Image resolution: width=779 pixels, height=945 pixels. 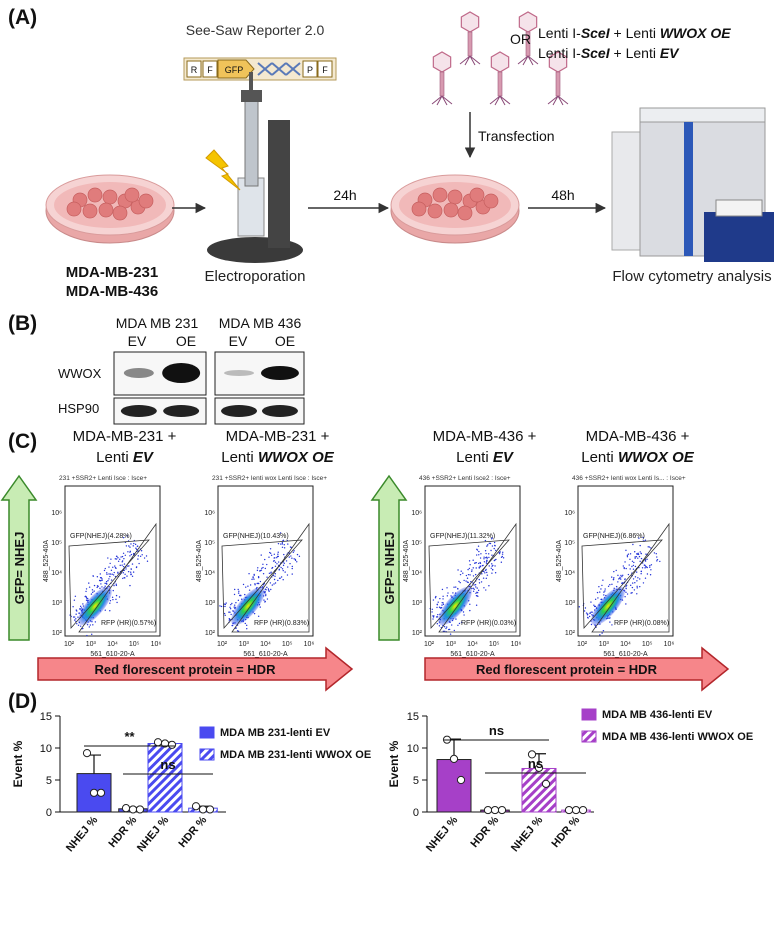 I want to click on gfp-arrow, so click(x=19, y=557).